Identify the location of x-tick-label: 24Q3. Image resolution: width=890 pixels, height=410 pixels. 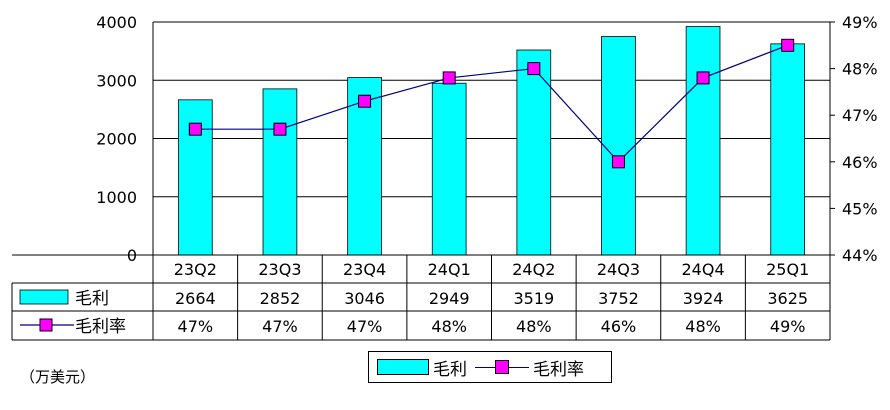
(618, 269).